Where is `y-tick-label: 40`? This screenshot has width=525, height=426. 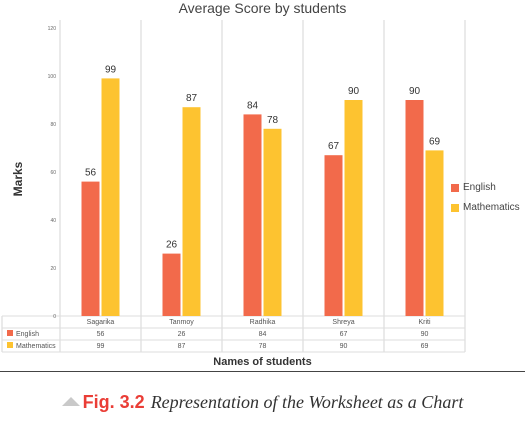
y-tick-label: 40 is located at coordinates (53, 221).